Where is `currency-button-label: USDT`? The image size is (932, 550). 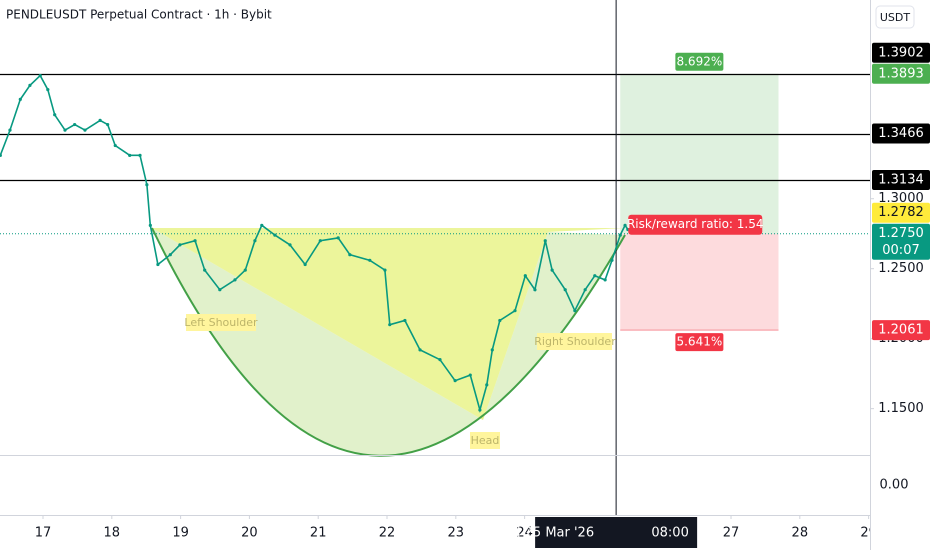
currency-button-label: USDT is located at coordinates (895, 17).